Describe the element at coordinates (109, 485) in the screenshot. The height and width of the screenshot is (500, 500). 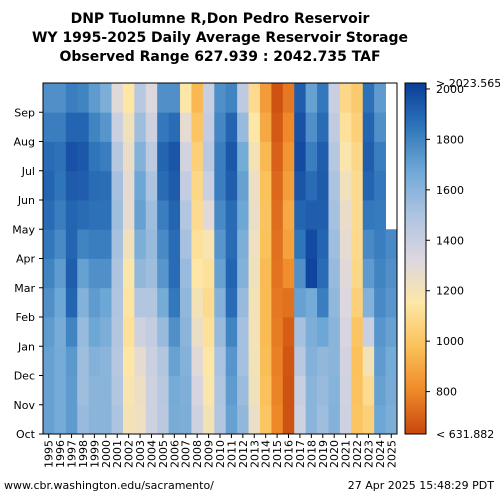
I see `footer-source: www.cbr.washington.edu/sacramento/` at that location.